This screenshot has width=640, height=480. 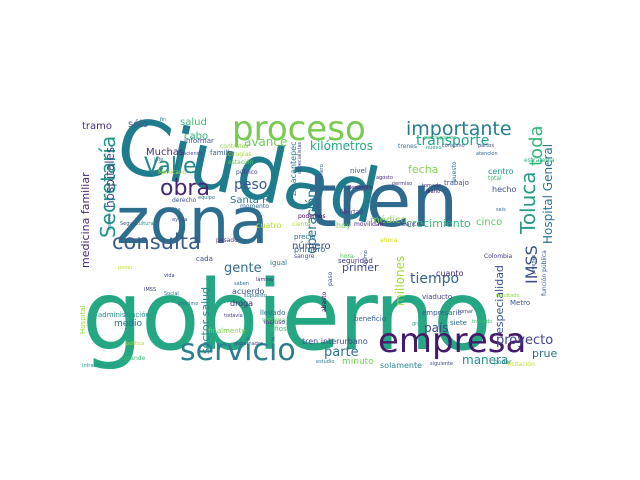 I want to click on word-paso: paso, so click(x=330, y=278).